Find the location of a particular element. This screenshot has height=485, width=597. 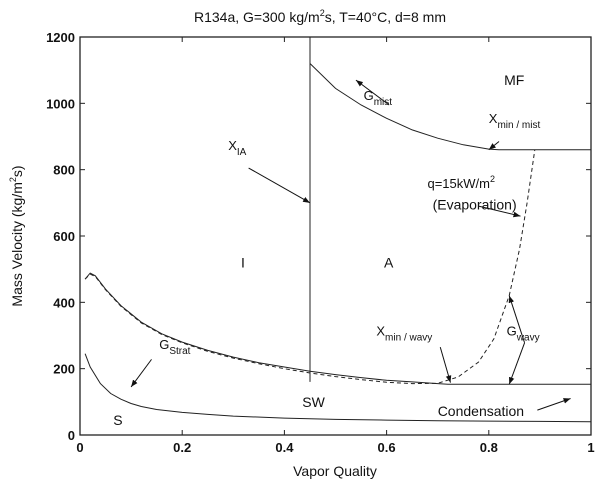

x-axis-label: Vapor Quality is located at coordinates (335, 471).